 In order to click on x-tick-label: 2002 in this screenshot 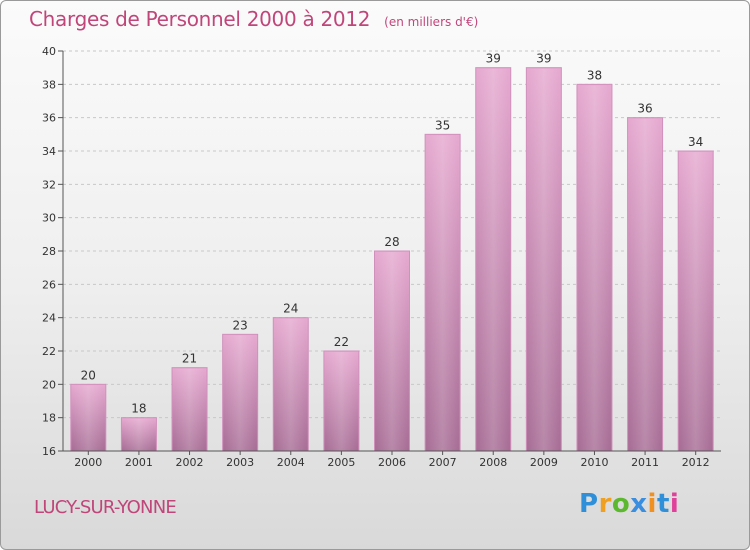, I will do `click(190, 462)`.